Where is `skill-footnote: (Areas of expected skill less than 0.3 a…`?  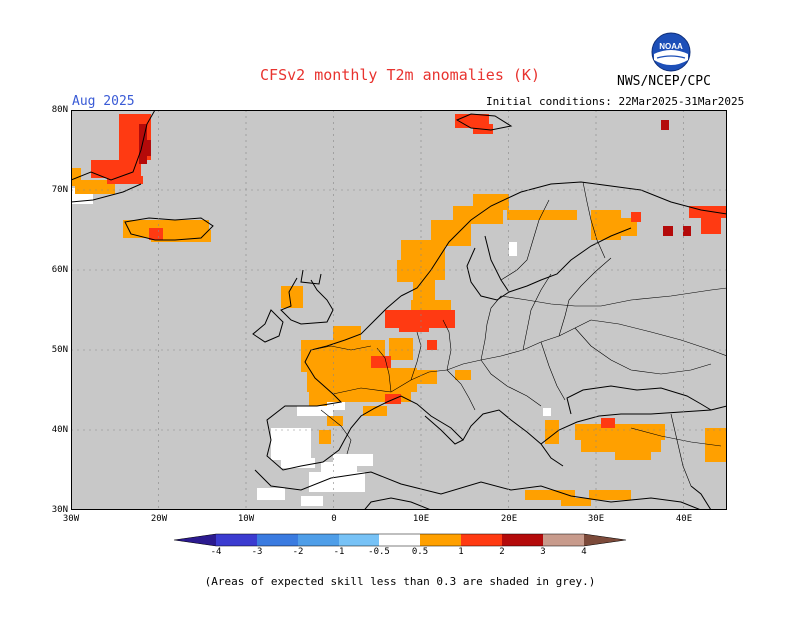 skill-footnote: (Areas of expected skill less than 0.3 a… is located at coordinates (400, 581).